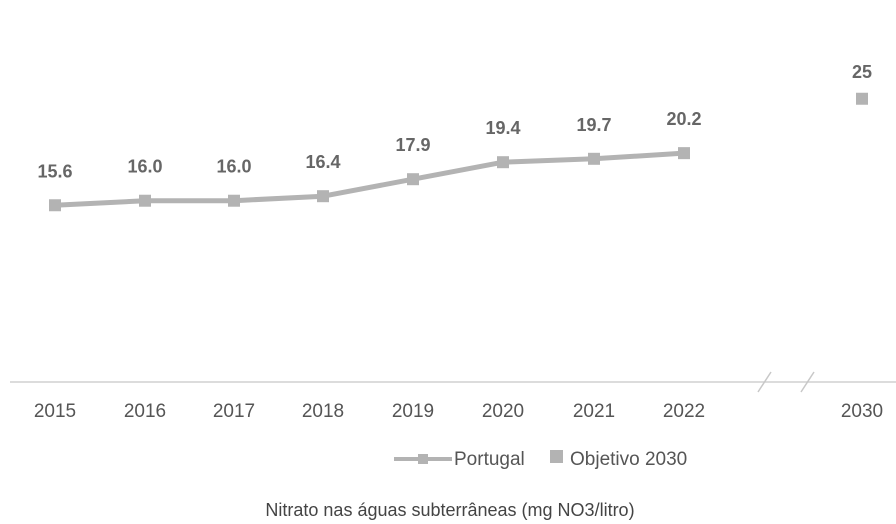  What do you see at coordinates (234, 411) in the screenshot?
I see `x-tick-label: 2017` at bounding box center [234, 411].